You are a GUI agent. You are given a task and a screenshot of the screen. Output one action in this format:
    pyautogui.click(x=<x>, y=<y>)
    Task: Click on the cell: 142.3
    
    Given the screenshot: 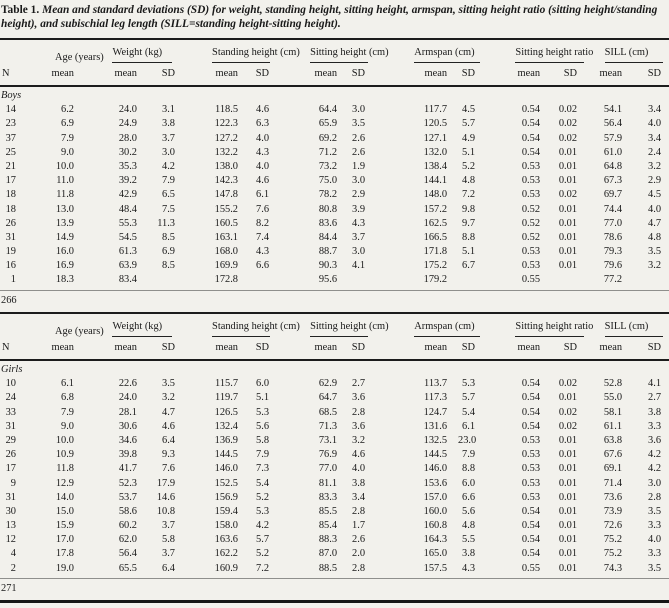 What is the action you would take?
    pyautogui.click(x=226, y=181)
    